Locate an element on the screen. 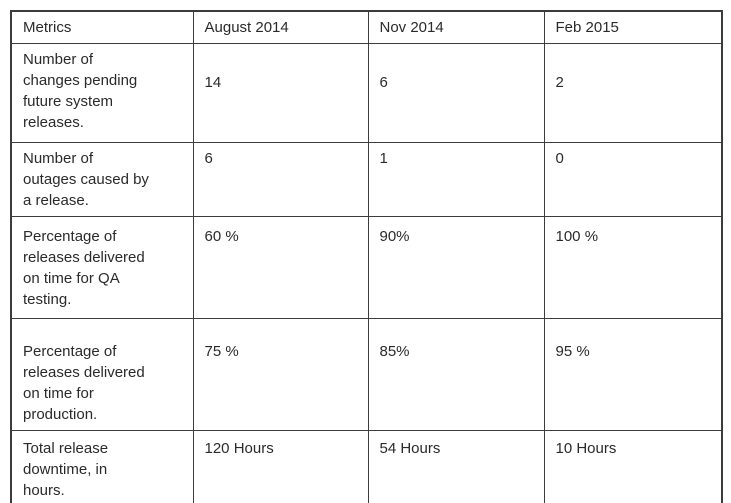 This screenshot has height=503, width=731. metric-label-cell: Total release downtime, in hours. is located at coordinates (102, 466).